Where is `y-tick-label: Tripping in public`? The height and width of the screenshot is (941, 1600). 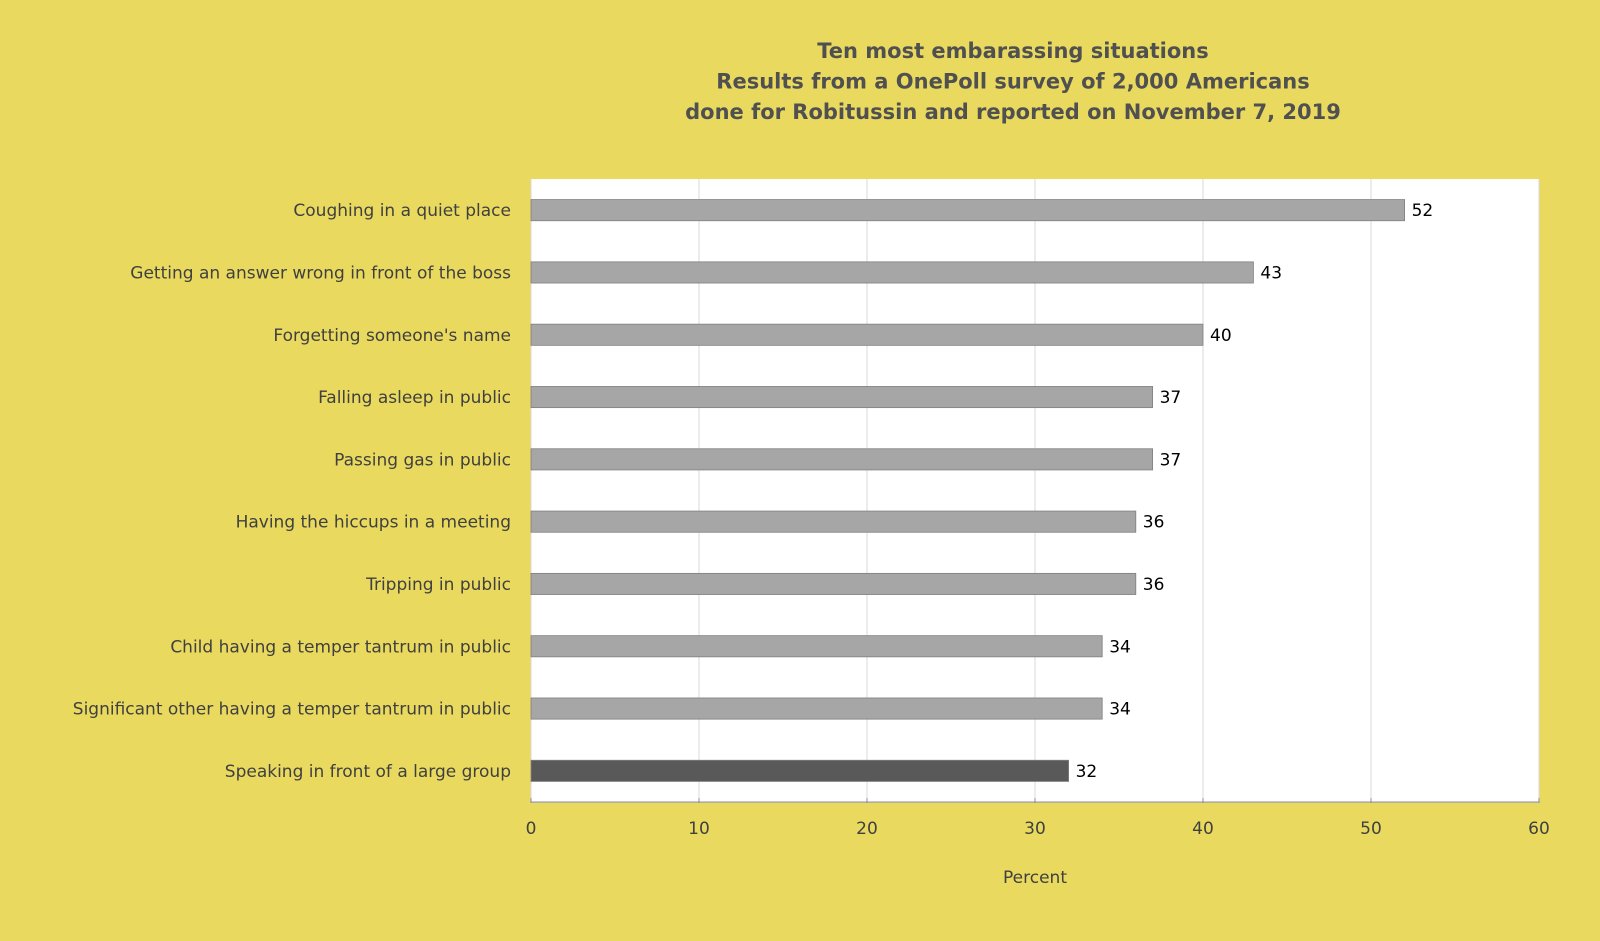
y-tick-label: Tripping in public is located at coordinates (438, 585).